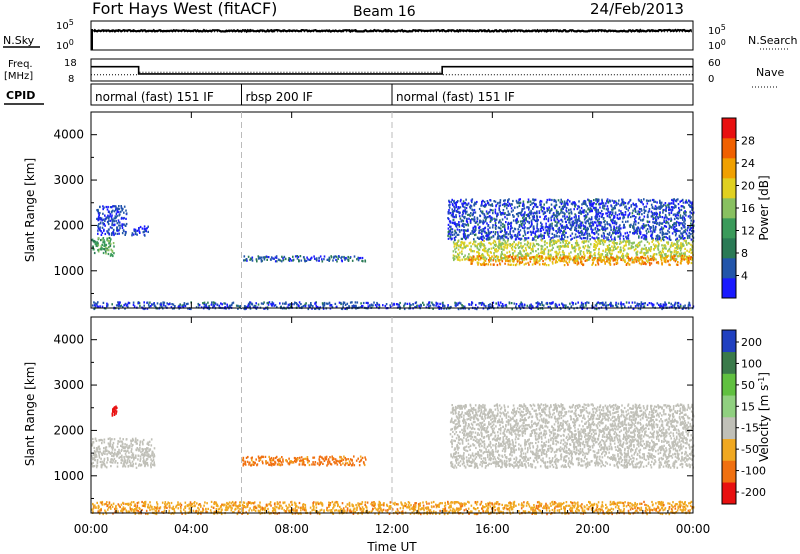 The width and height of the screenshot is (800, 554). I want to click on cpid-segment-0: normal (fast) 151 IF, so click(154, 97).